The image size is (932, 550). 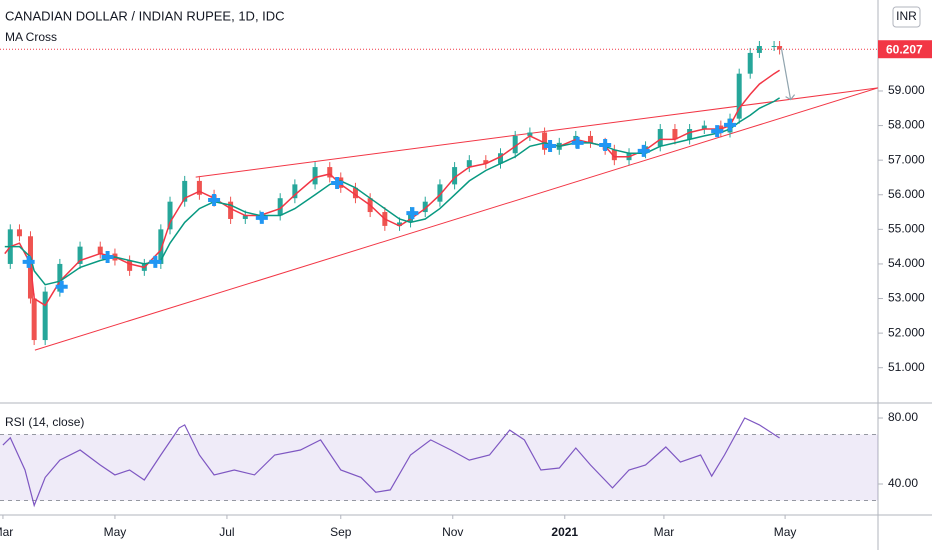 What do you see at coordinates (44, 422) in the screenshot?
I see `rsi-title: RSI (14, close)` at bounding box center [44, 422].